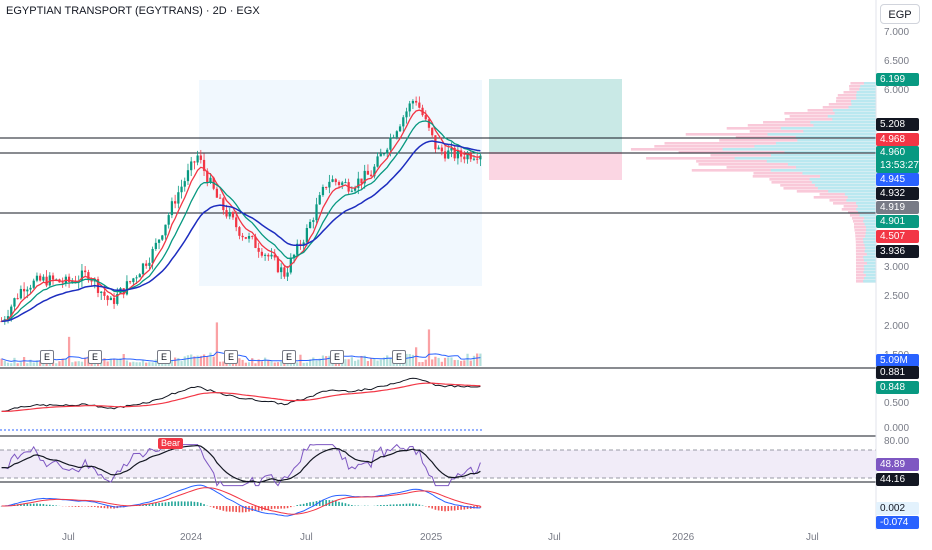  Describe the element at coordinates (897, 124) in the screenshot. I see `resistance-price-badge: 5.208` at that location.